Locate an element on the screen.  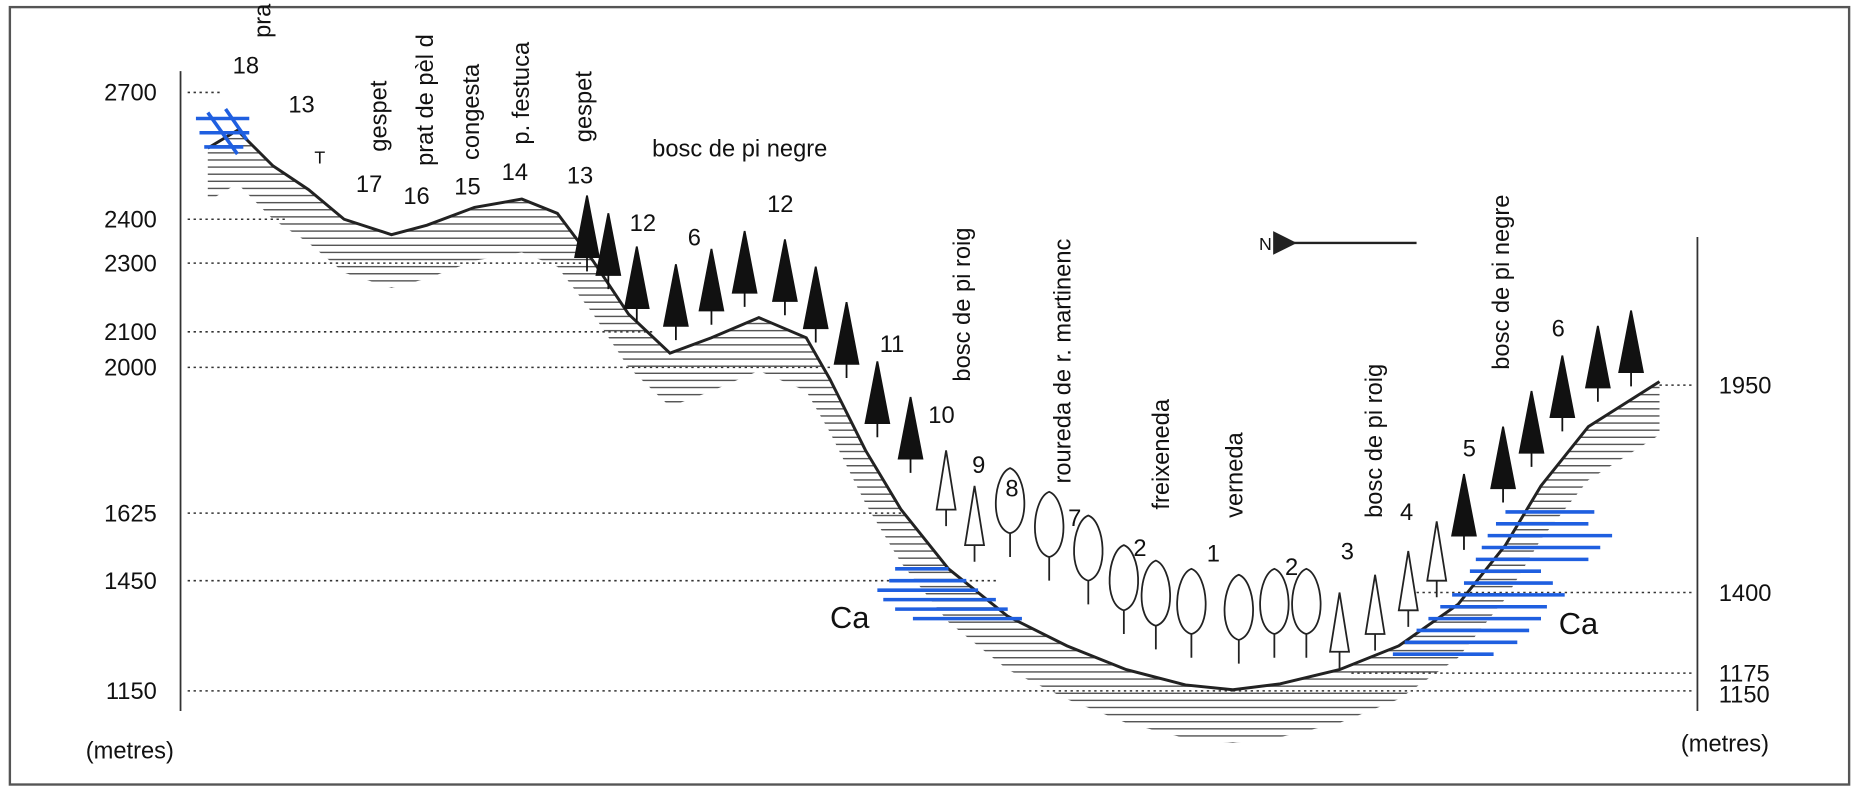
right-axis-label: 1150 is located at coordinates (1744, 696).